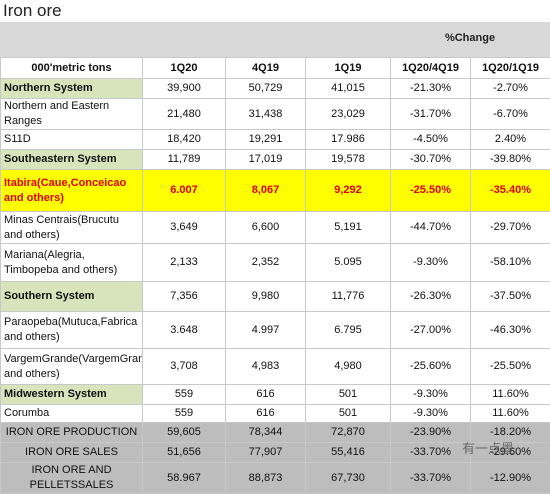 The image size is (550, 494). What do you see at coordinates (72, 297) in the screenshot?
I see `row-label: Southern System` at bounding box center [72, 297].